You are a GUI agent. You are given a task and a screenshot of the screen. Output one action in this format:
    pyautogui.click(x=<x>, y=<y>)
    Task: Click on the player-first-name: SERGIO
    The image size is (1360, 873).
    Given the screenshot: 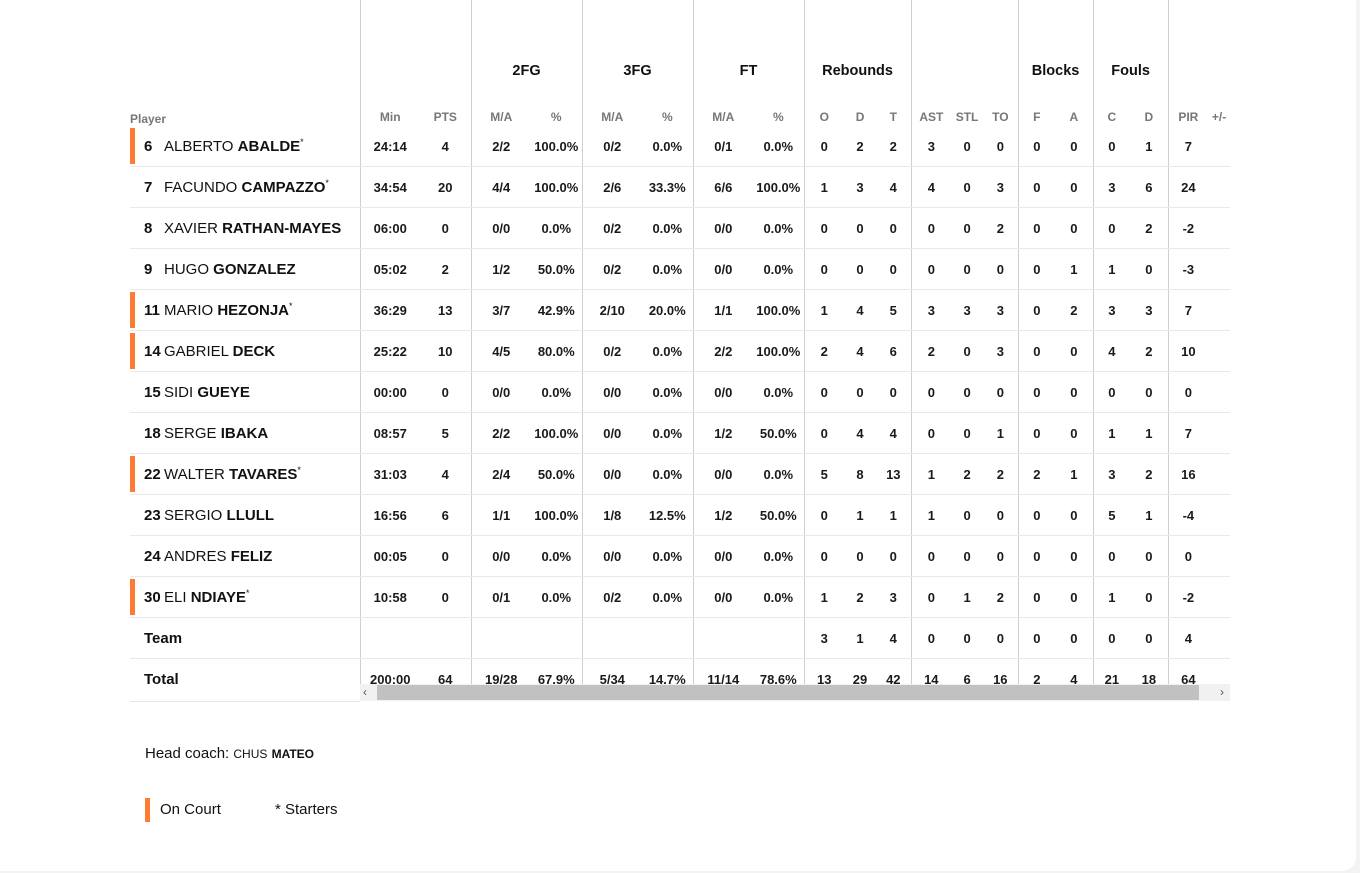 What is the action you would take?
    pyautogui.click(x=193, y=515)
    